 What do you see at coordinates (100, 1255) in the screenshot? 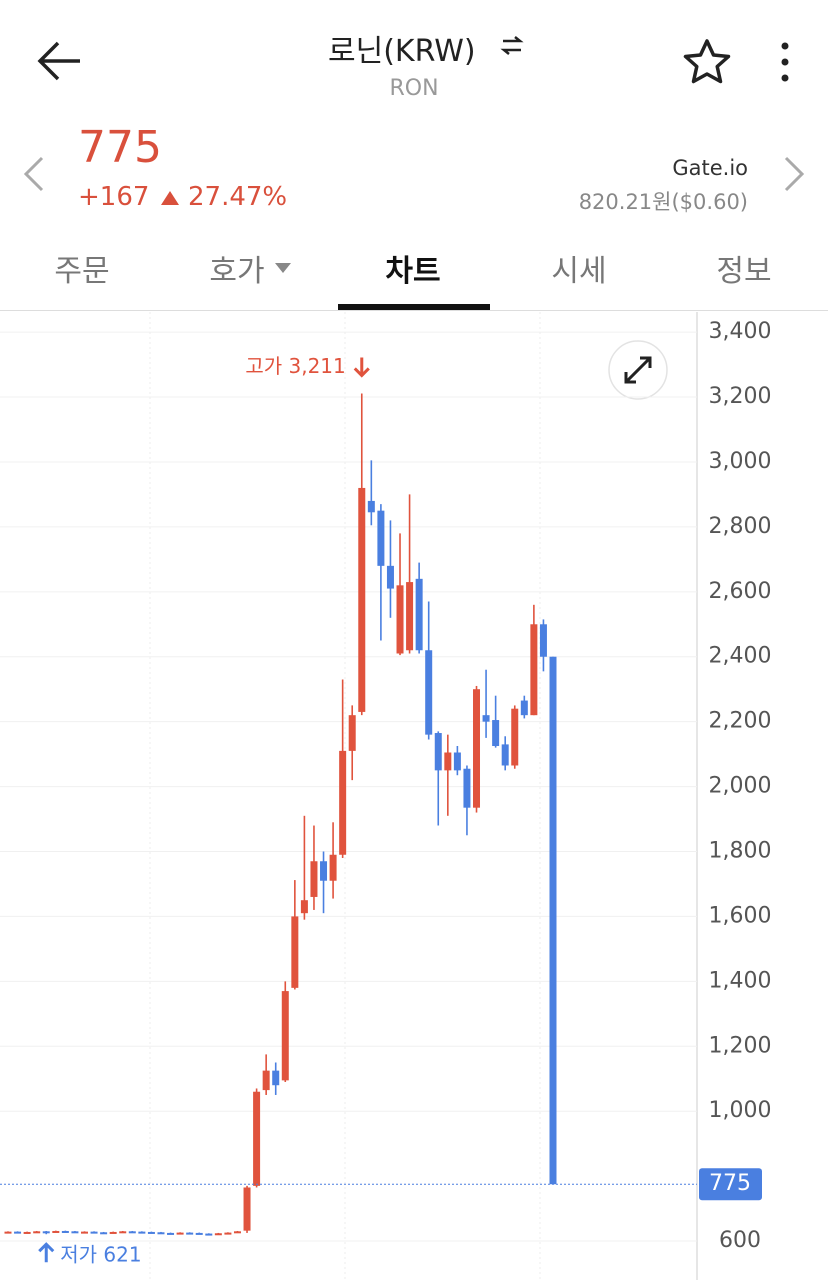
I see `low-annotation: 저가 621` at bounding box center [100, 1255].